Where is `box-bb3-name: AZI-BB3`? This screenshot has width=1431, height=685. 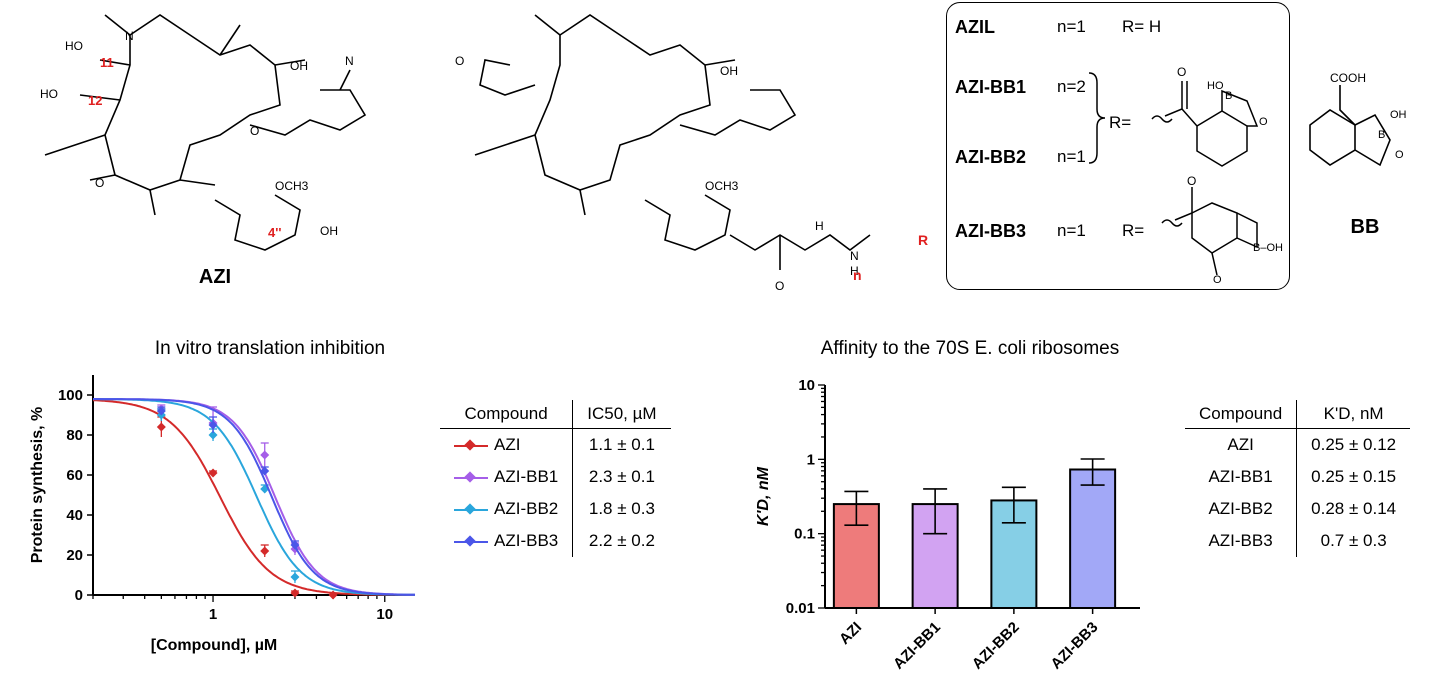
box-bb3-name: AZI-BB3 is located at coordinates (990, 231).